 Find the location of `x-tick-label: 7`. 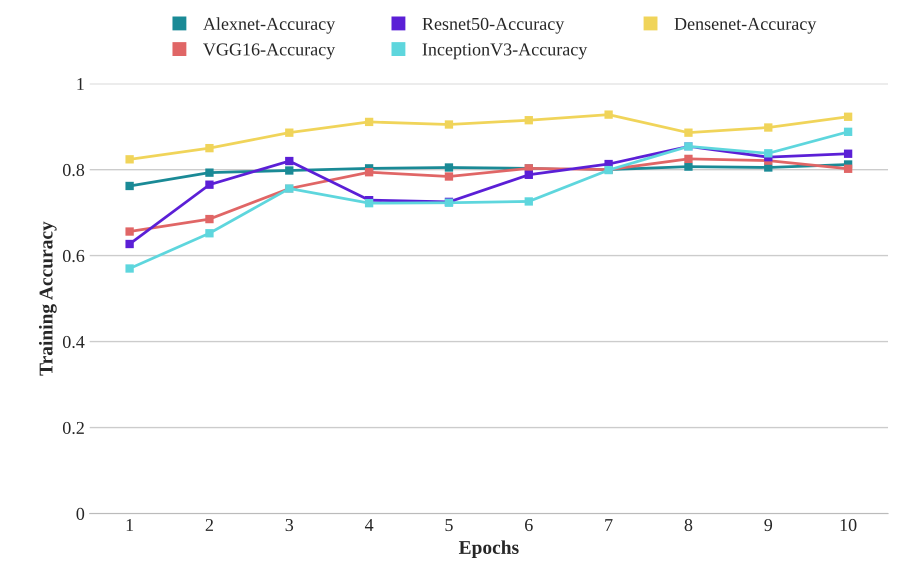

x-tick-label: 7 is located at coordinates (609, 525).